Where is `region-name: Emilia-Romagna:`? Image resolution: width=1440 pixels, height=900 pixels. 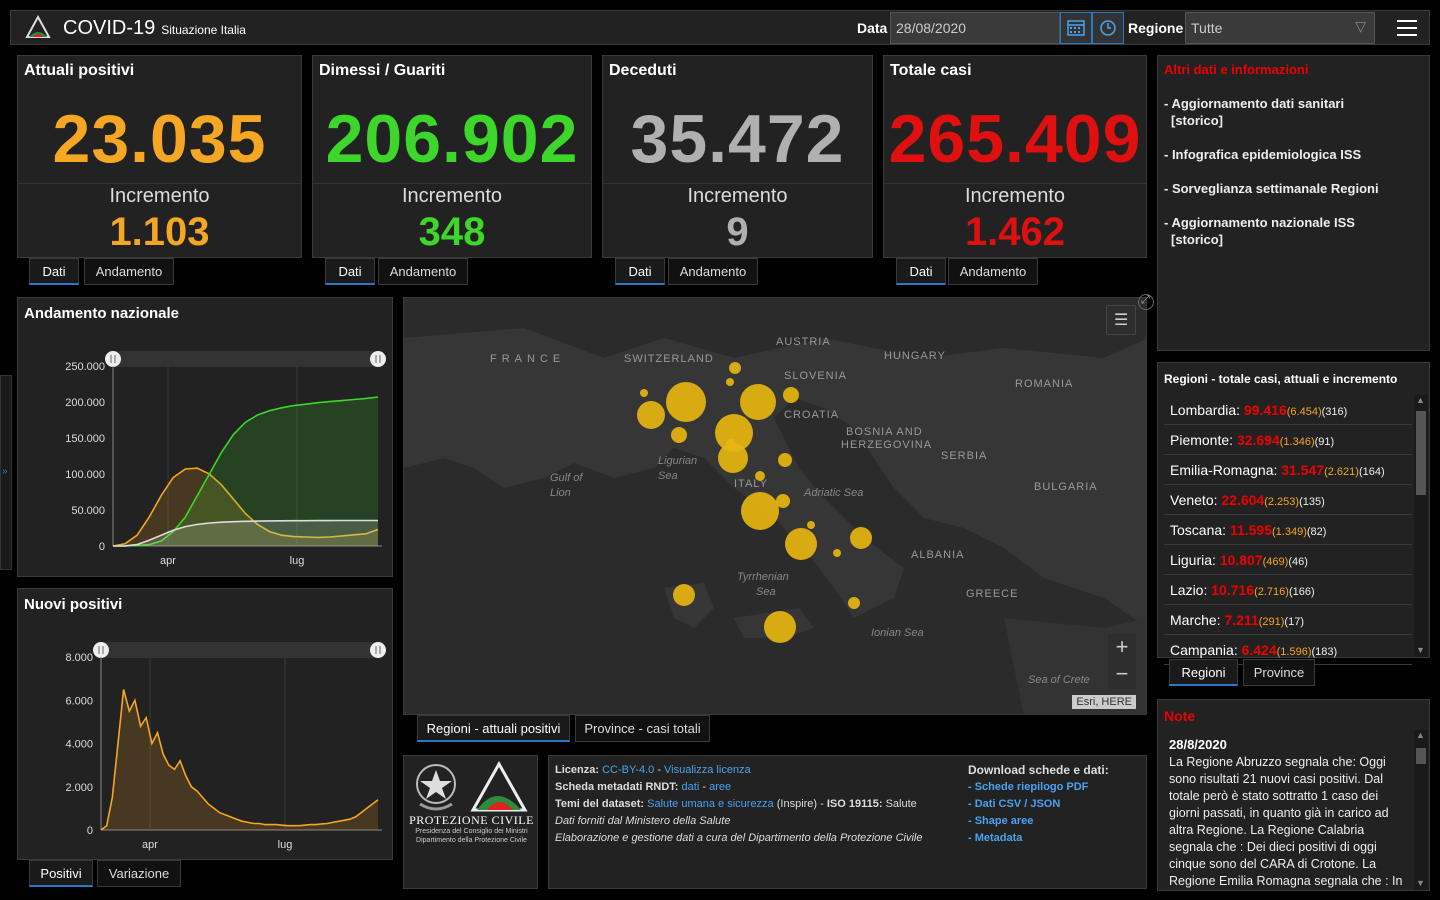 region-name: Emilia-Romagna: is located at coordinates (1224, 470).